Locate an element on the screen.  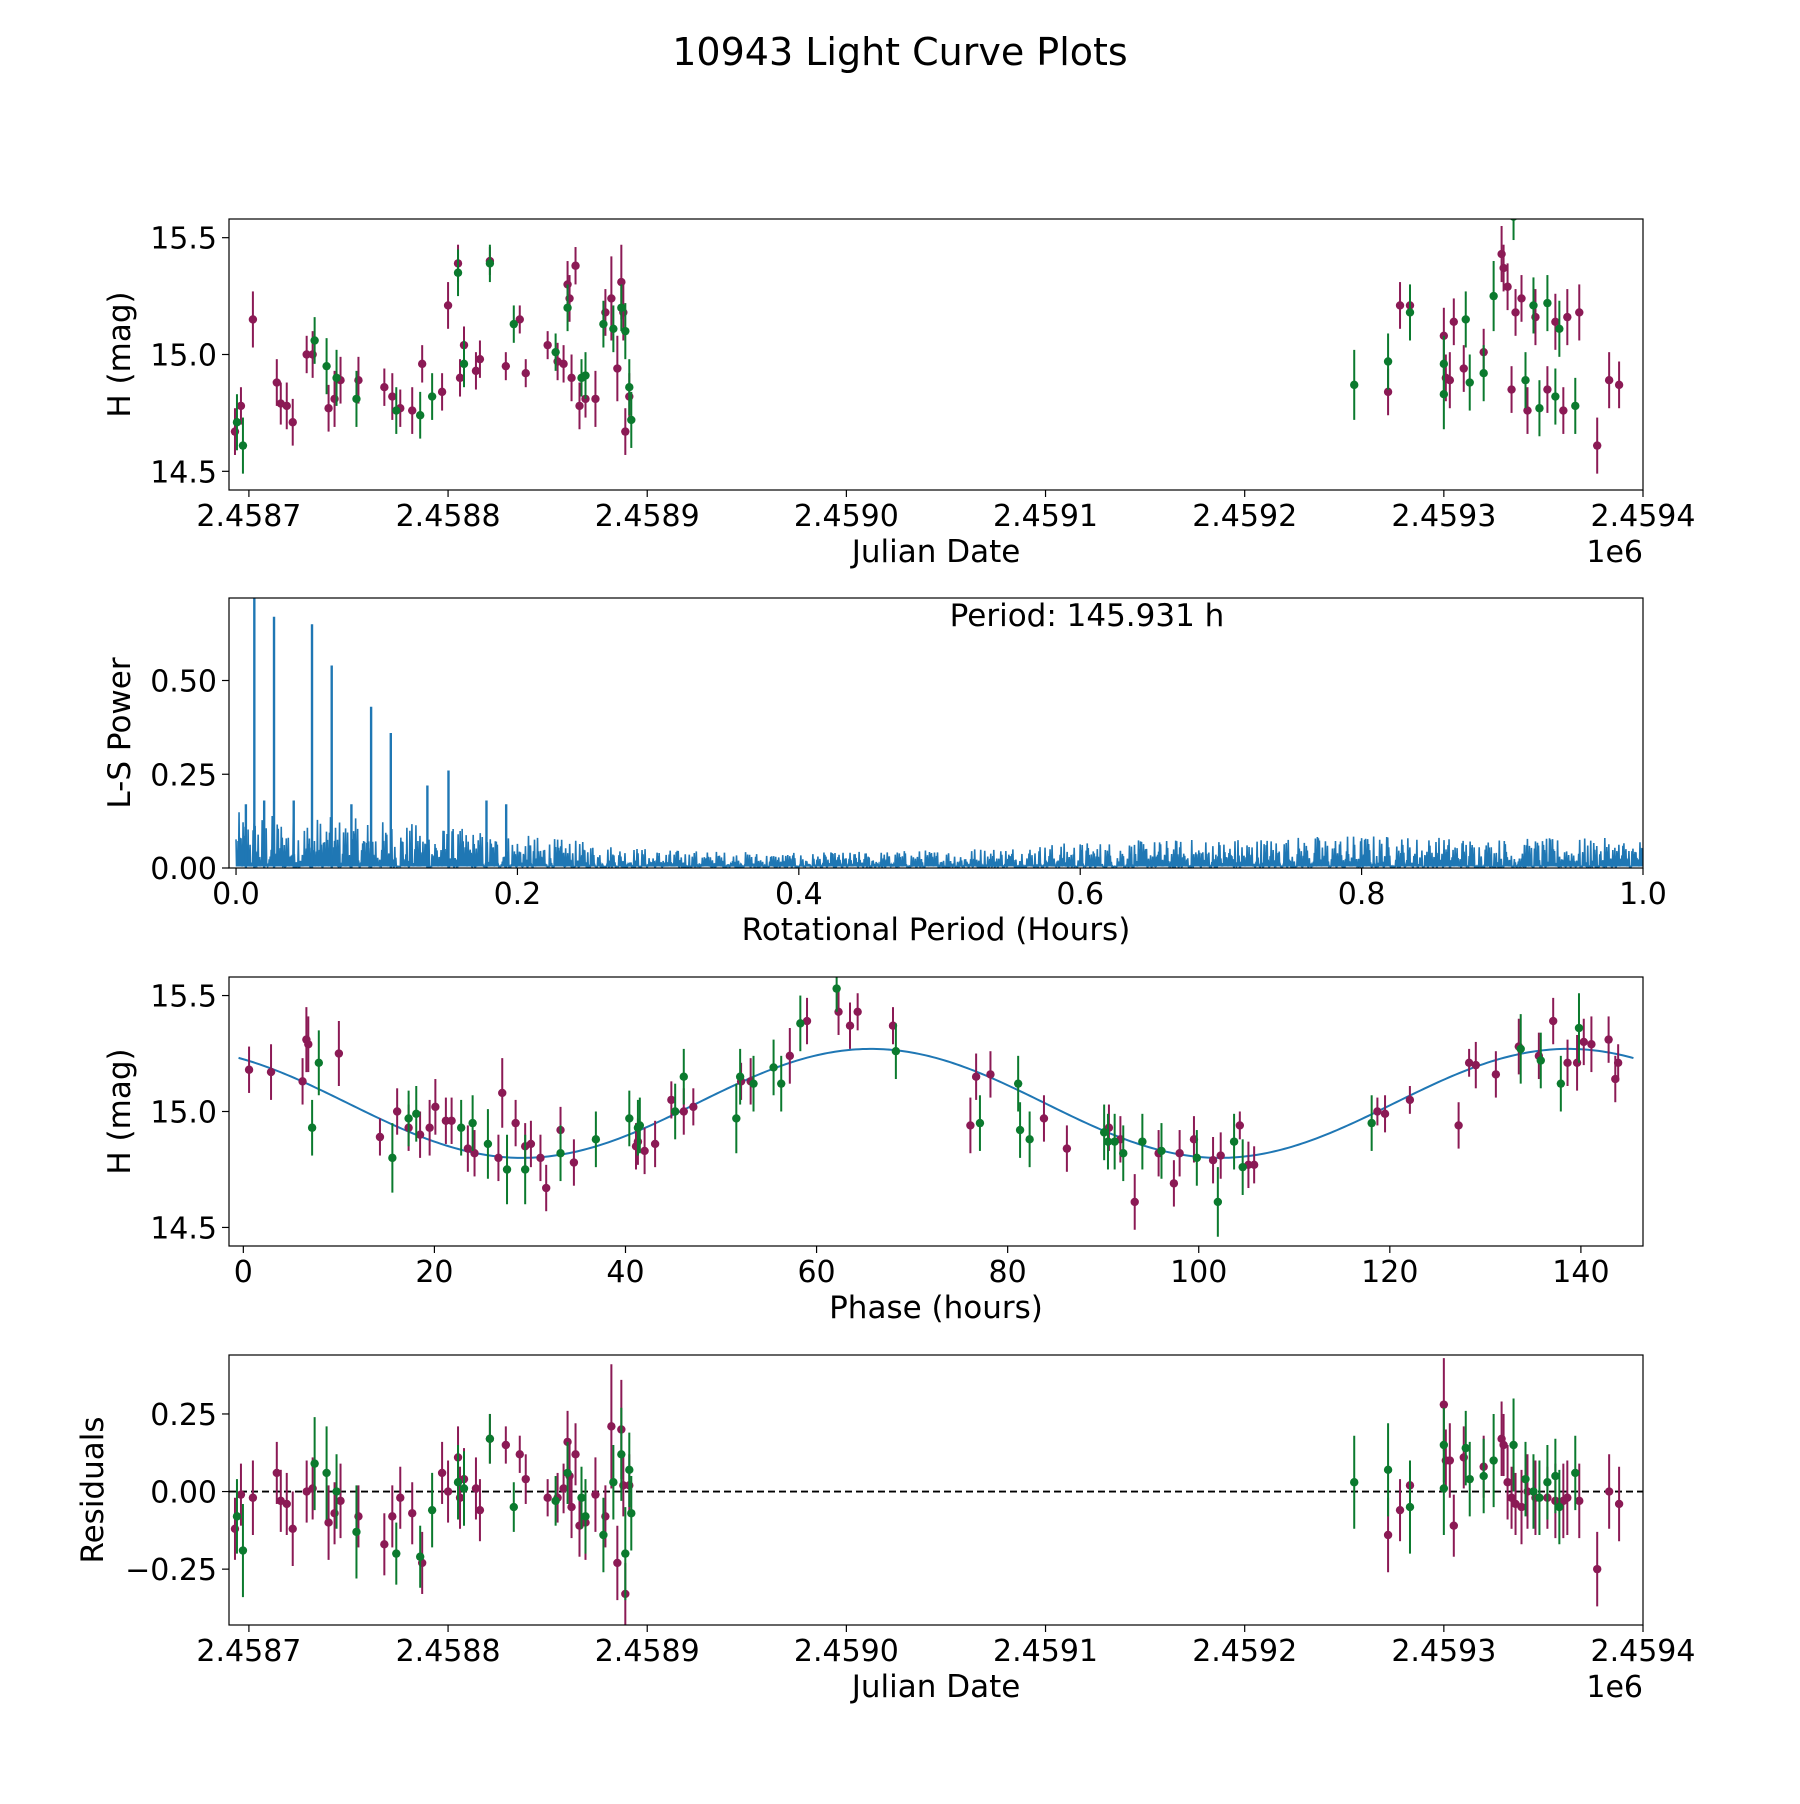
residuals-x-tick-label: 2.4591 is located at coordinates (1045, 1651).